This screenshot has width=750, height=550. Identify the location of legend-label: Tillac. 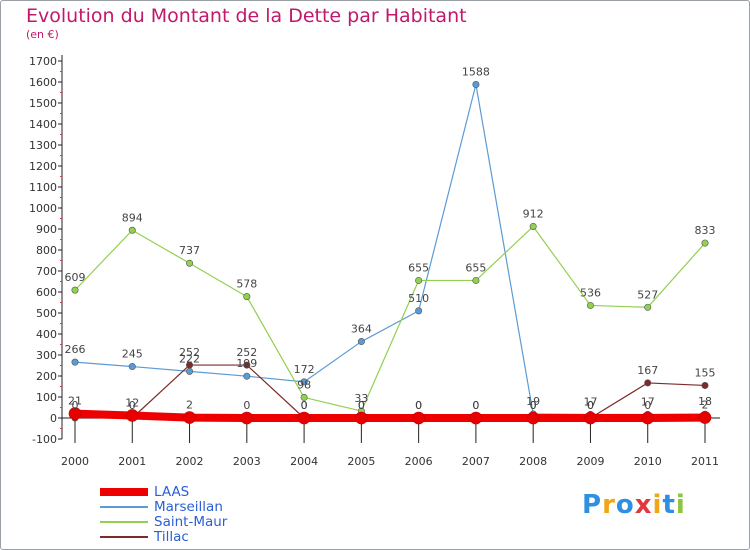
(171, 537).